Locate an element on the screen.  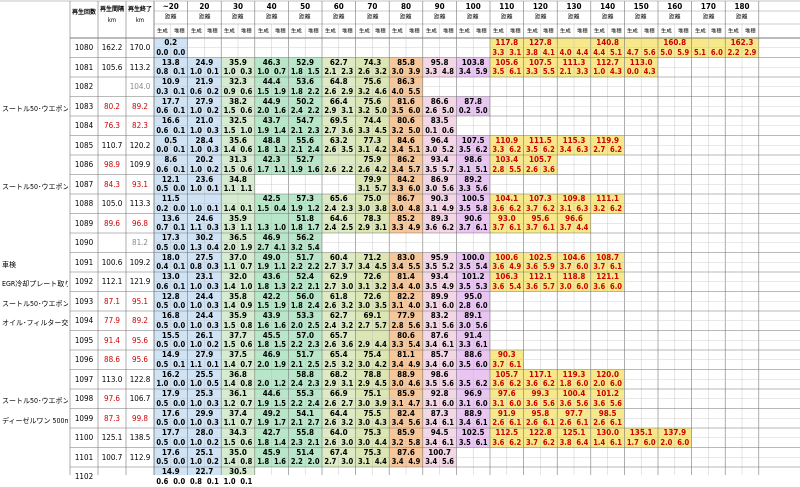
accumulated-value: 4.9 is located at coordinates (414, 462).